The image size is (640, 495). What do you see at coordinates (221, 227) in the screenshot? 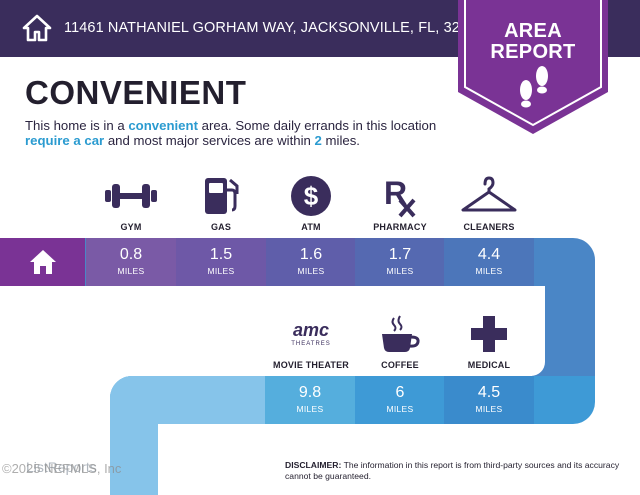
I see `service-label: GAS` at bounding box center [221, 227].